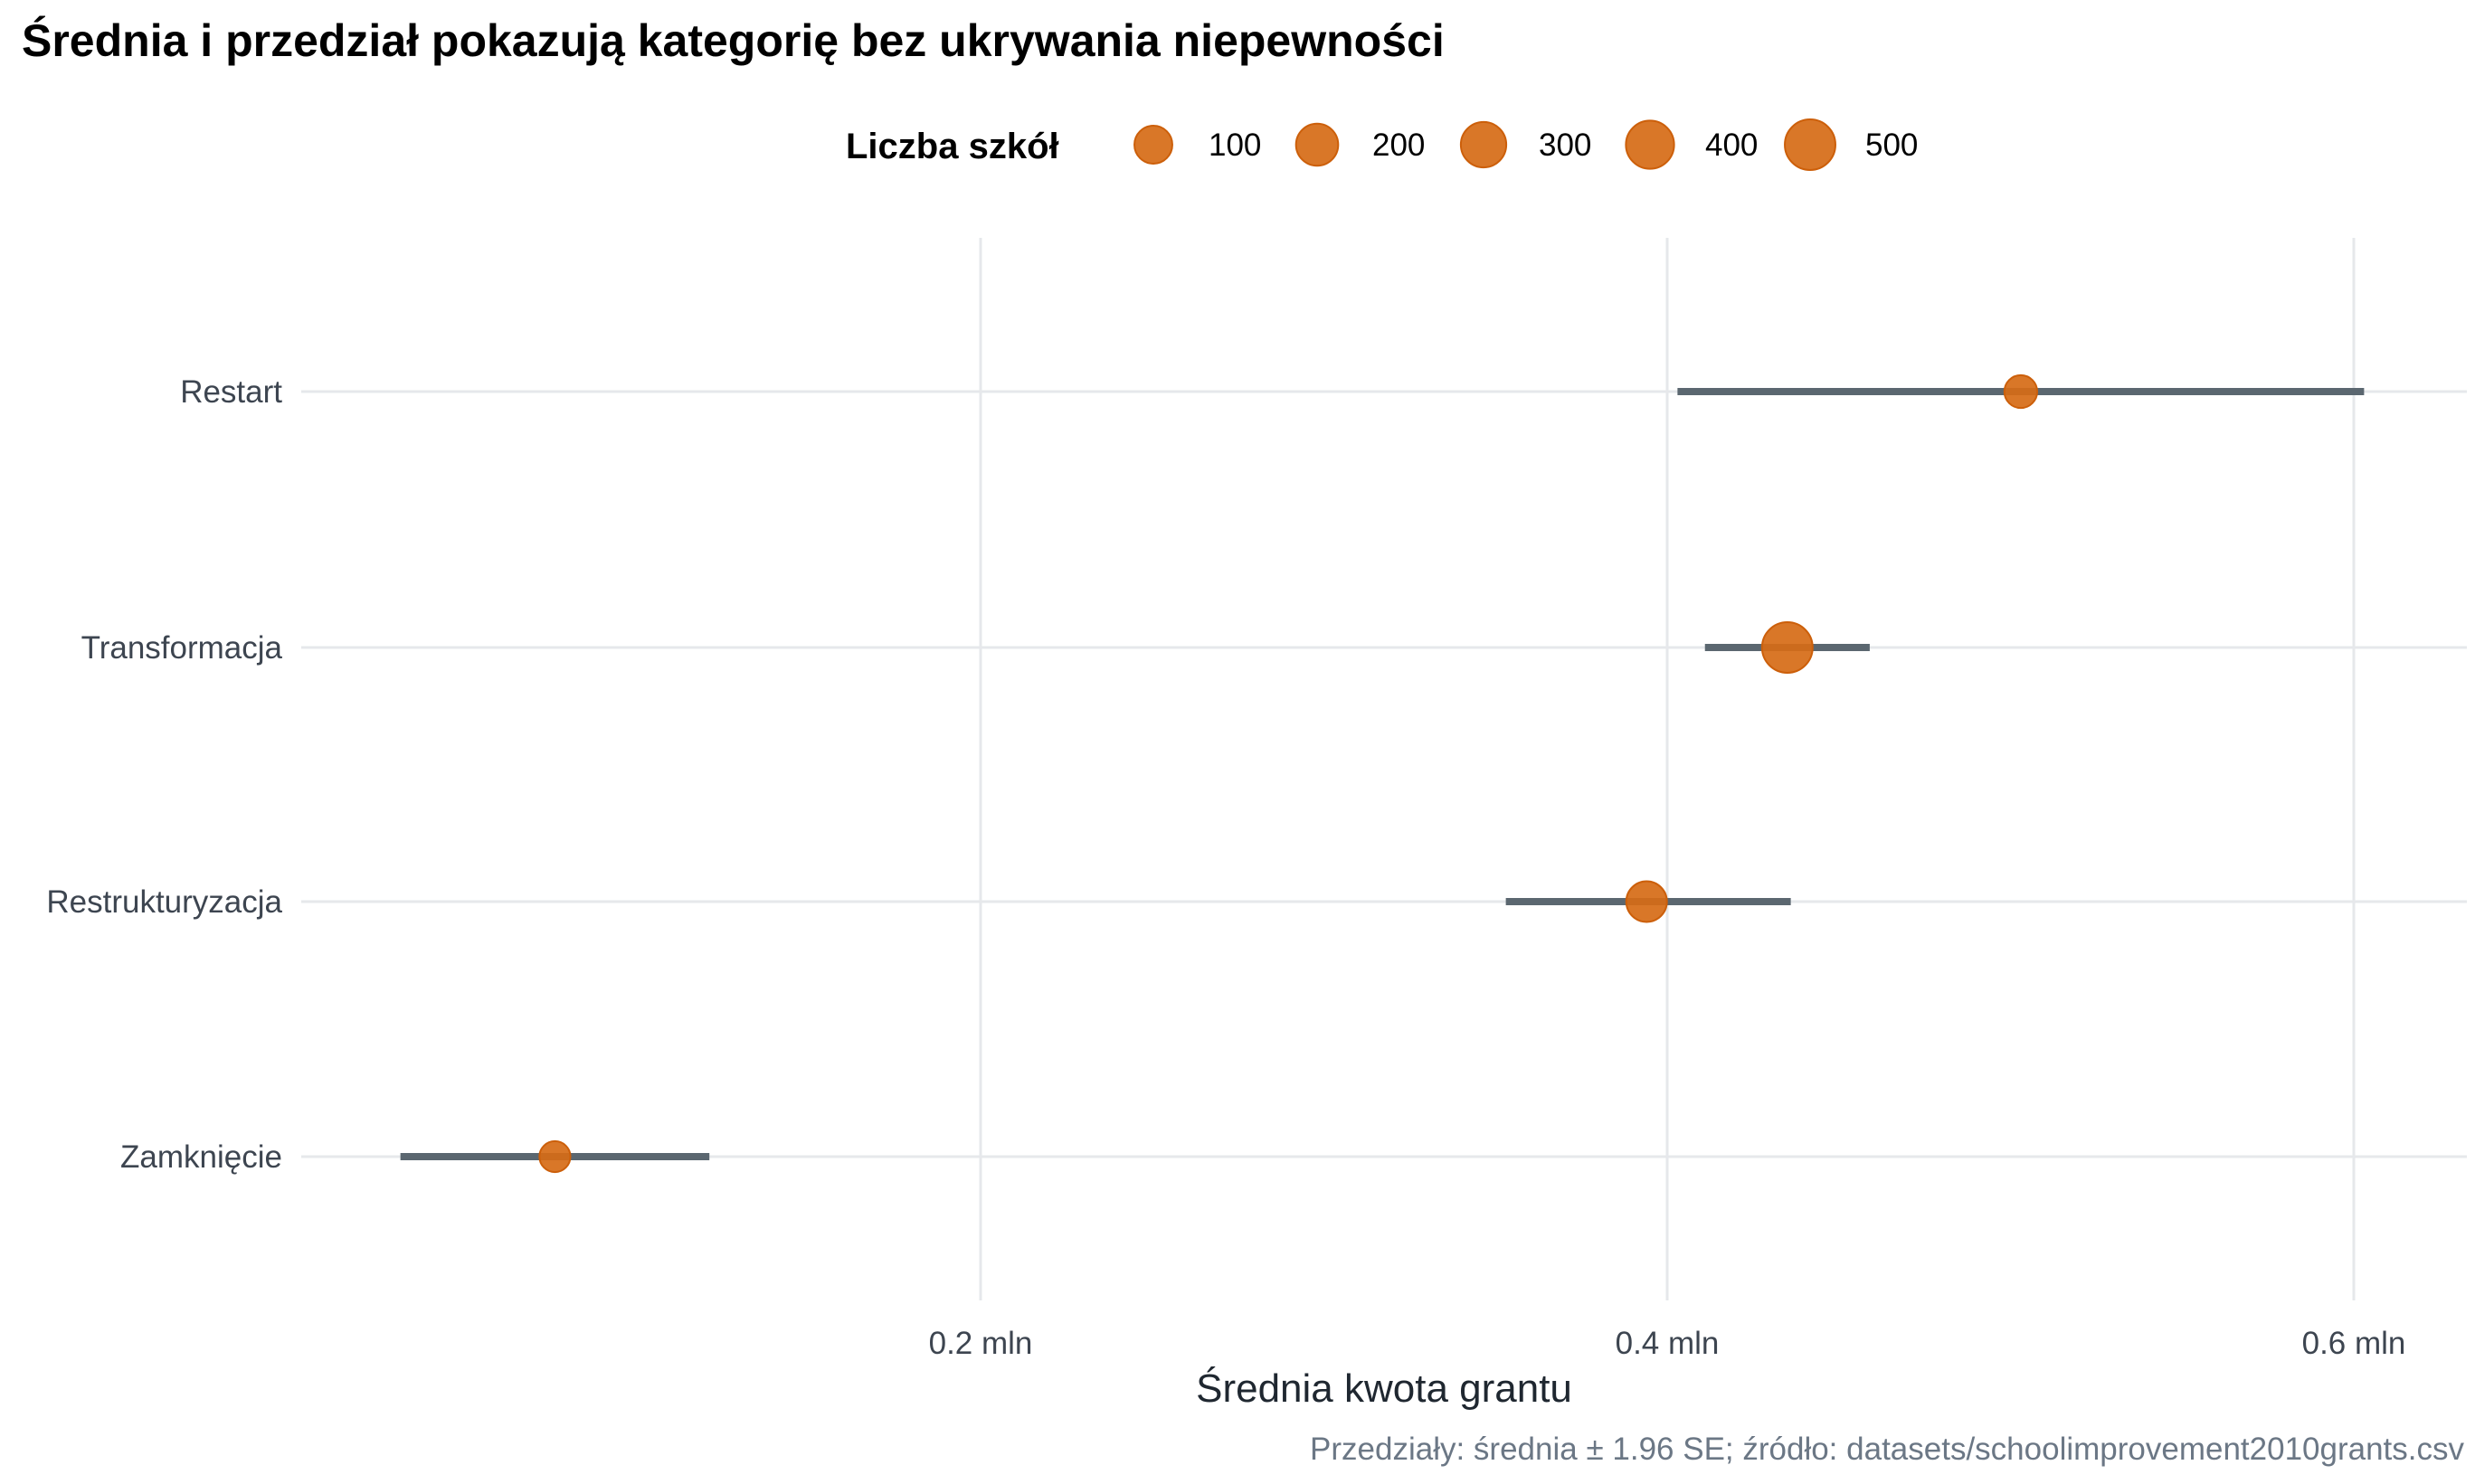 Image resolution: width=2475 pixels, height=1484 pixels. What do you see at coordinates (2354, 1343) in the screenshot?
I see `x-tick-label: 0.6 mln` at bounding box center [2354, 1343].